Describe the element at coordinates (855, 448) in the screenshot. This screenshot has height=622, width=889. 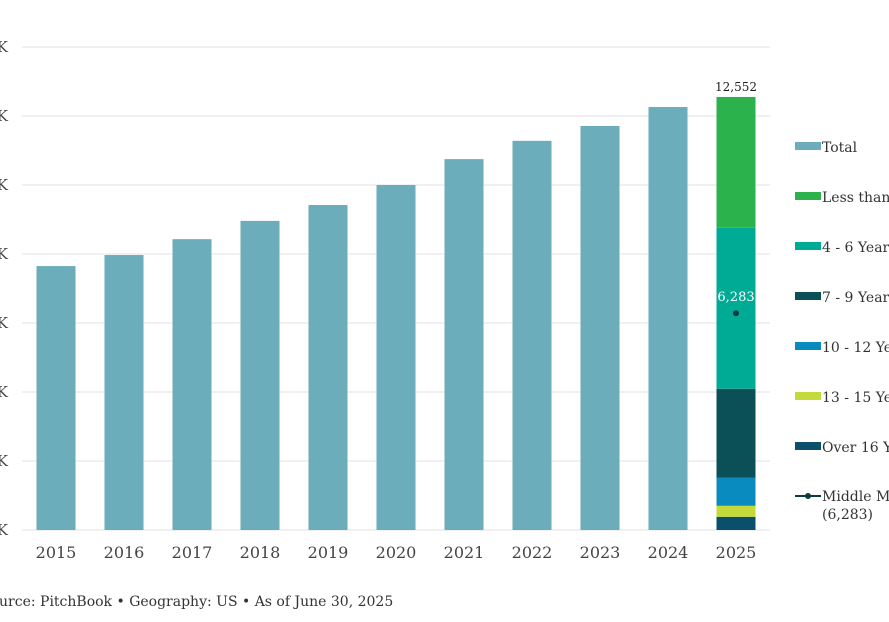
I see `legend-label: Over 16 Years` at that location.